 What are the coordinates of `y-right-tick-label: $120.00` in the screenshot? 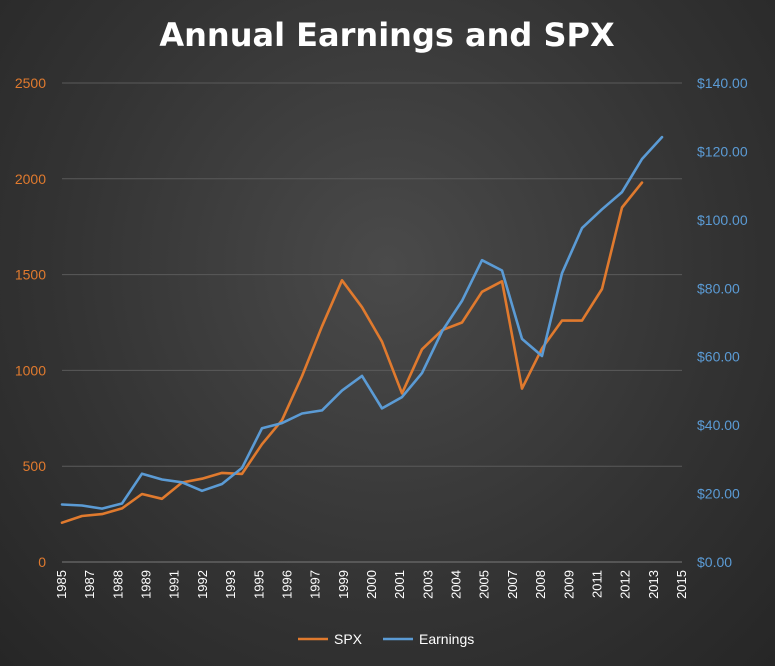 It's located at (722, 151).